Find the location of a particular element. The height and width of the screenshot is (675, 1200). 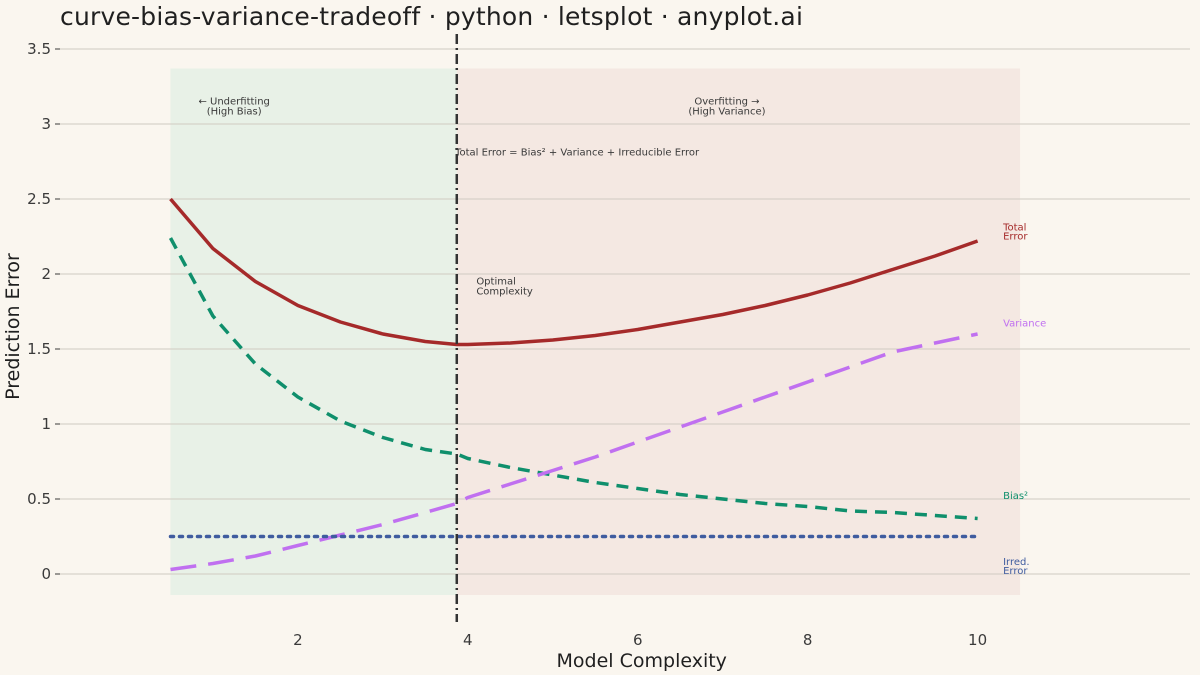

series-label: Irred. Error is located at coordinates (1016, 567).